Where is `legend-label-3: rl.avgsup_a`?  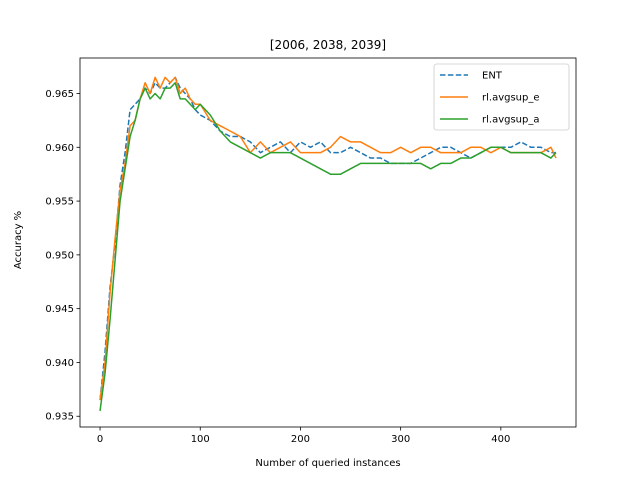 legend-label-3: rl.avgsup_a is located at coordinates (511, 120).